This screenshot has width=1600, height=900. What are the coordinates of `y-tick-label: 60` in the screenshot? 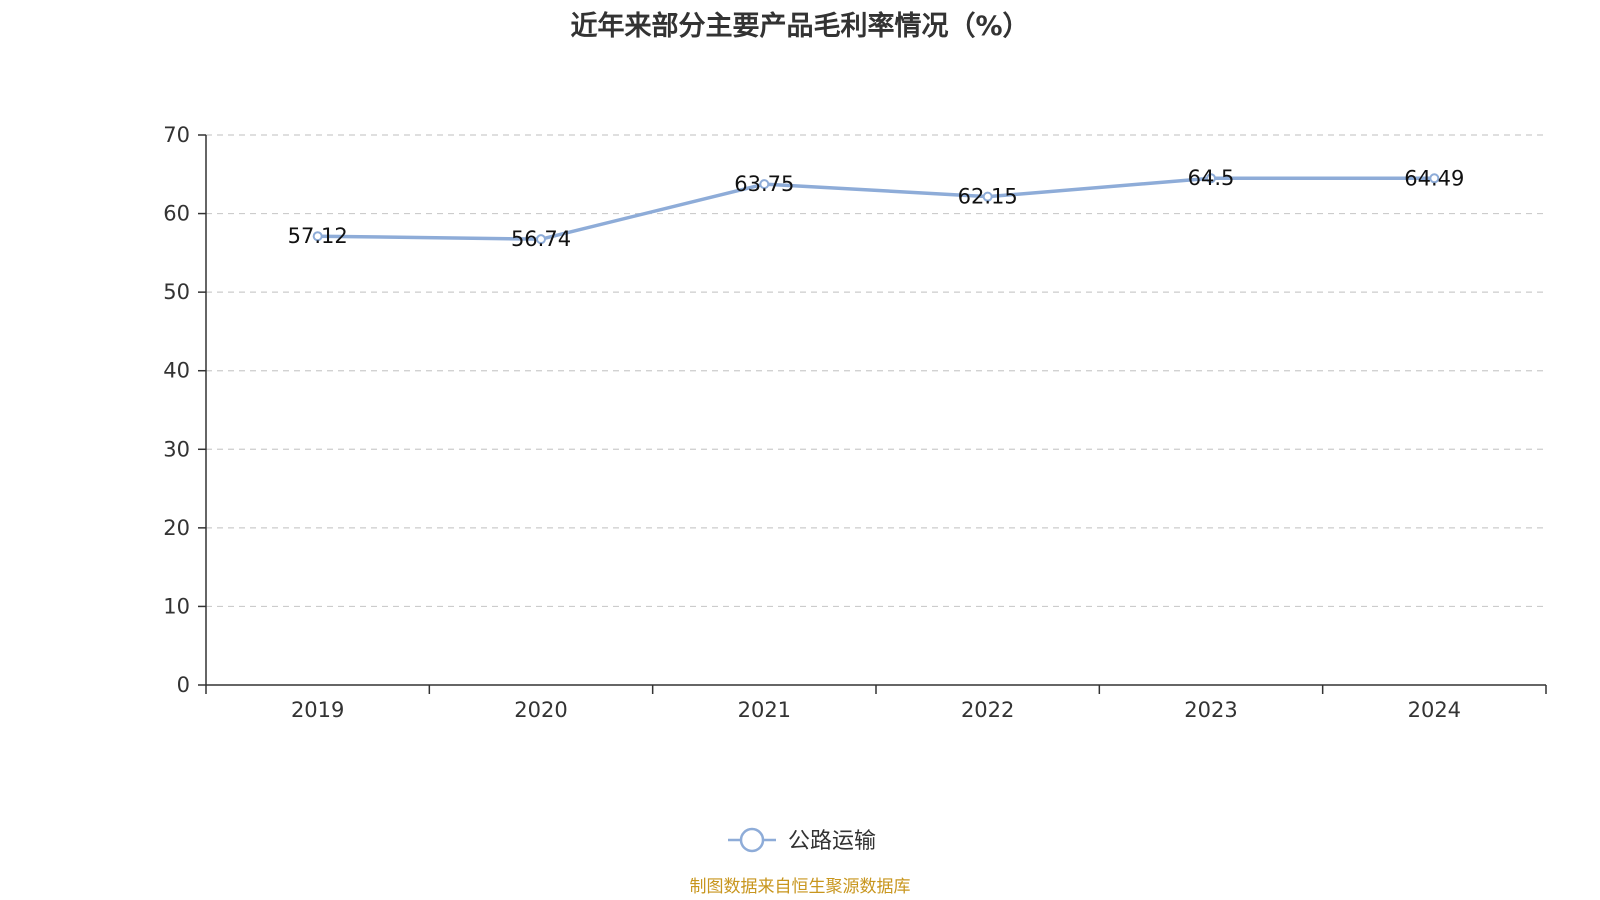 It's located at (176, 214).